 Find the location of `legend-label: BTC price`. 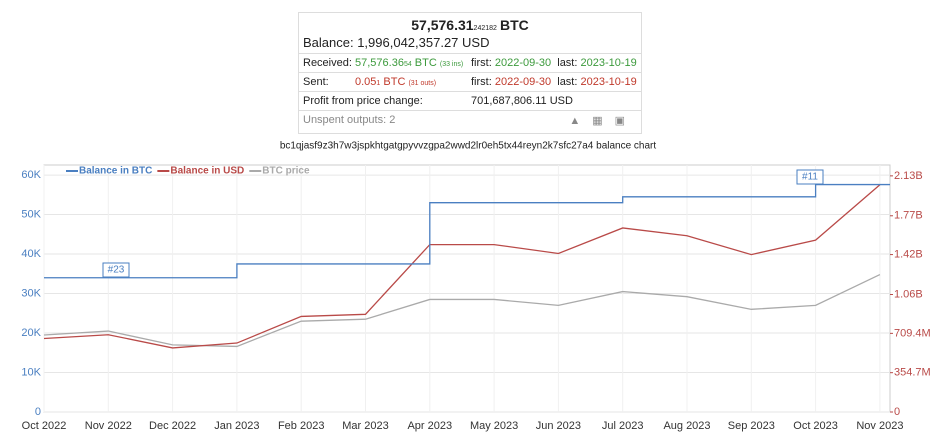

legend-label: BTC price is located at coordinates (286, 171).